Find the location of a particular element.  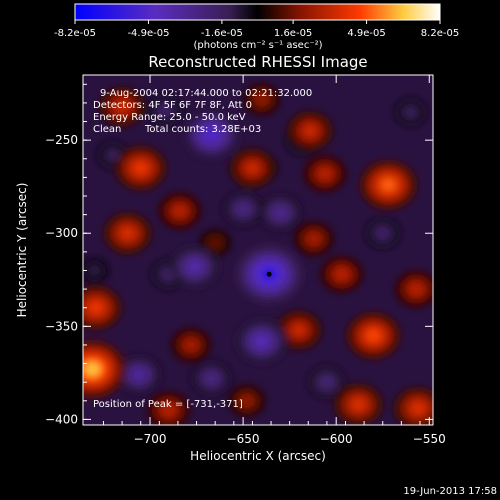

x-tick-label: −550 is located at coordinates (429, 439).